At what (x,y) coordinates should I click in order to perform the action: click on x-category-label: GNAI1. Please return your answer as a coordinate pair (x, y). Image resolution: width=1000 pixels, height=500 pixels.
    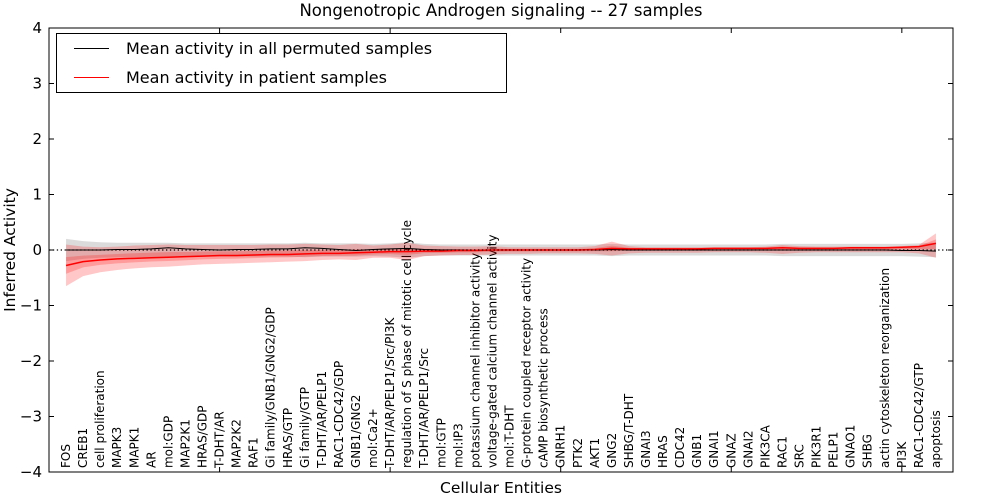
    Looking at the image, I should click on (714, 449).